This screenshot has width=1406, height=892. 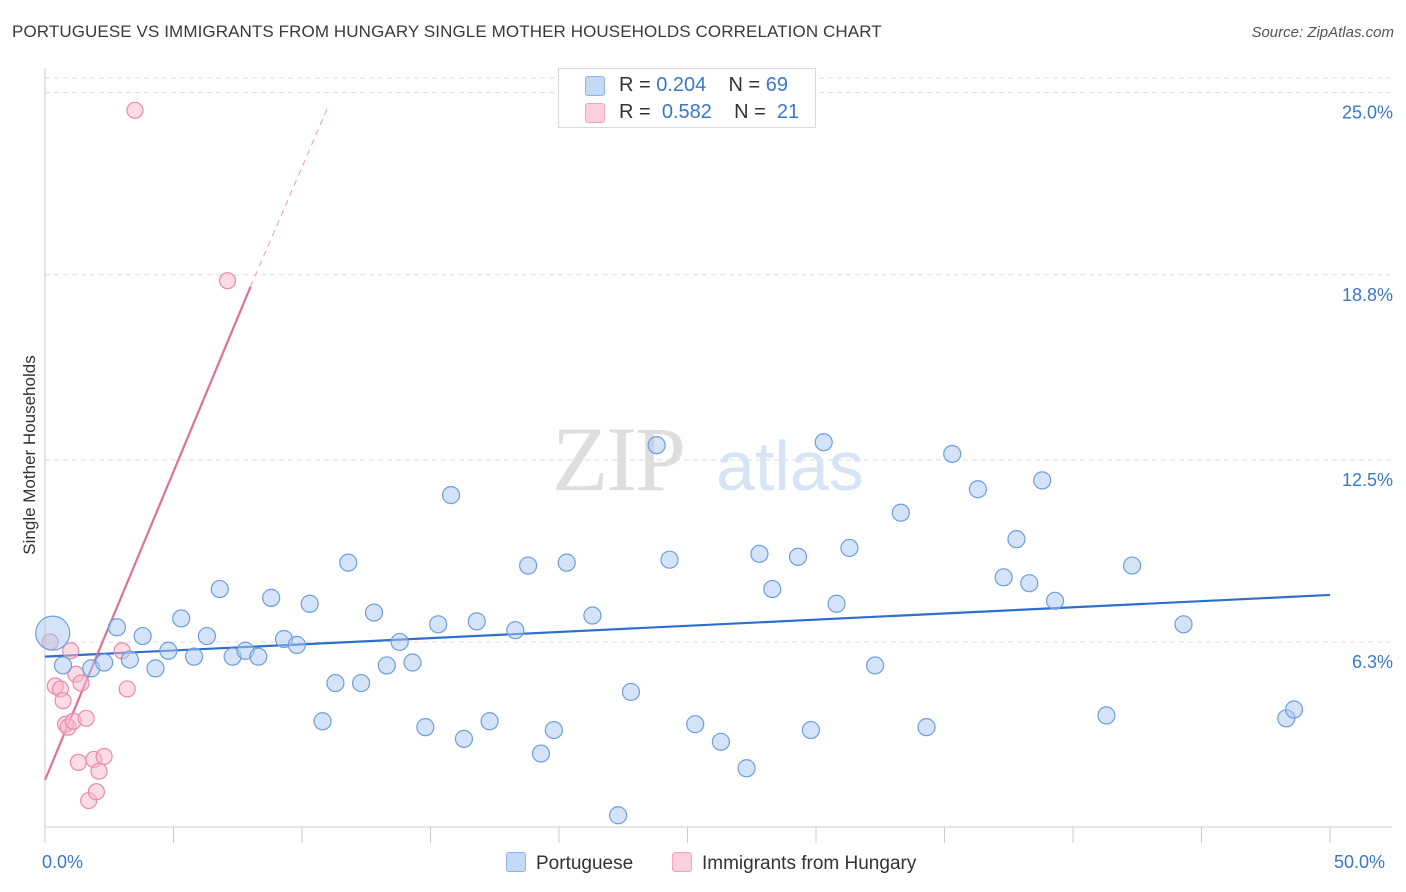 I want to click on hungary-points, so click(x=139, y=455).